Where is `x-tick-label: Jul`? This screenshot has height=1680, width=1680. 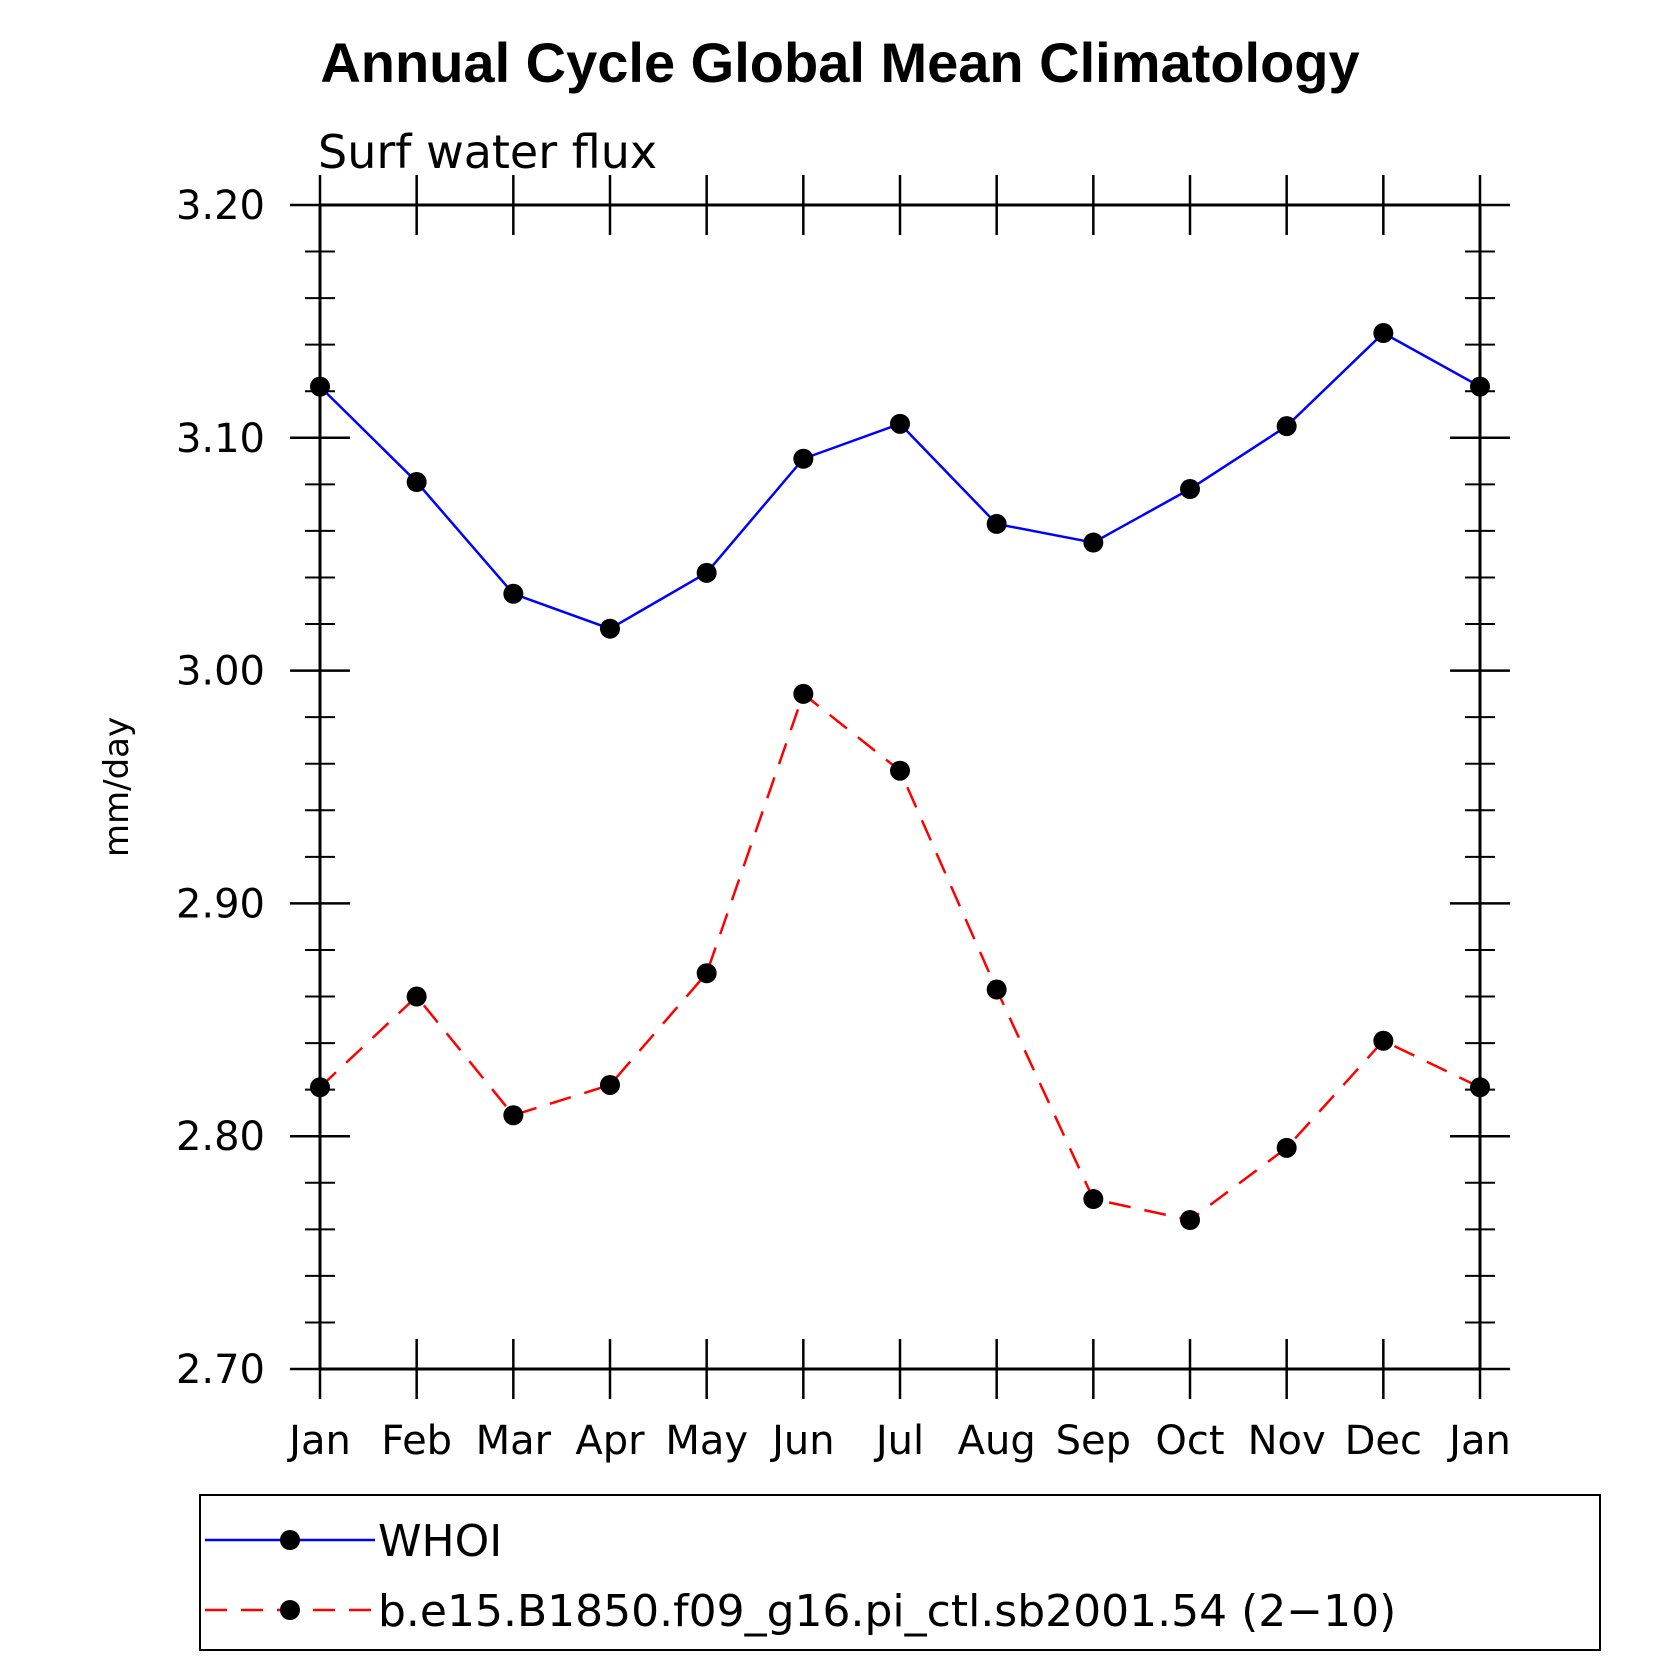
x-tick-label: Jul is located at coordinates (898, 1441).